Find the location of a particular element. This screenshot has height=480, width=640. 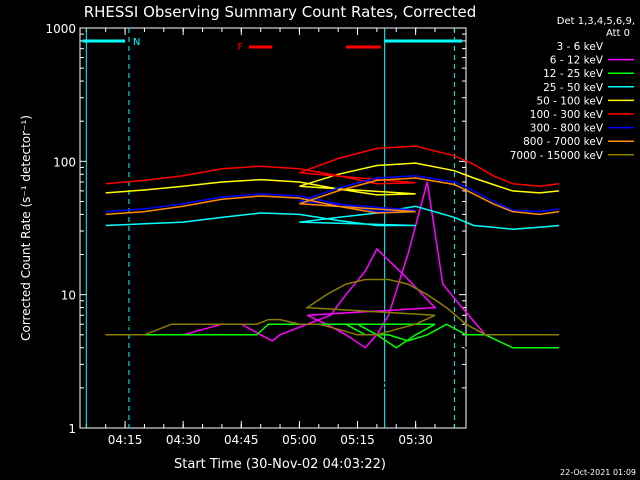

x-tick-label: 05:15 is located at coordinates (357, 440).